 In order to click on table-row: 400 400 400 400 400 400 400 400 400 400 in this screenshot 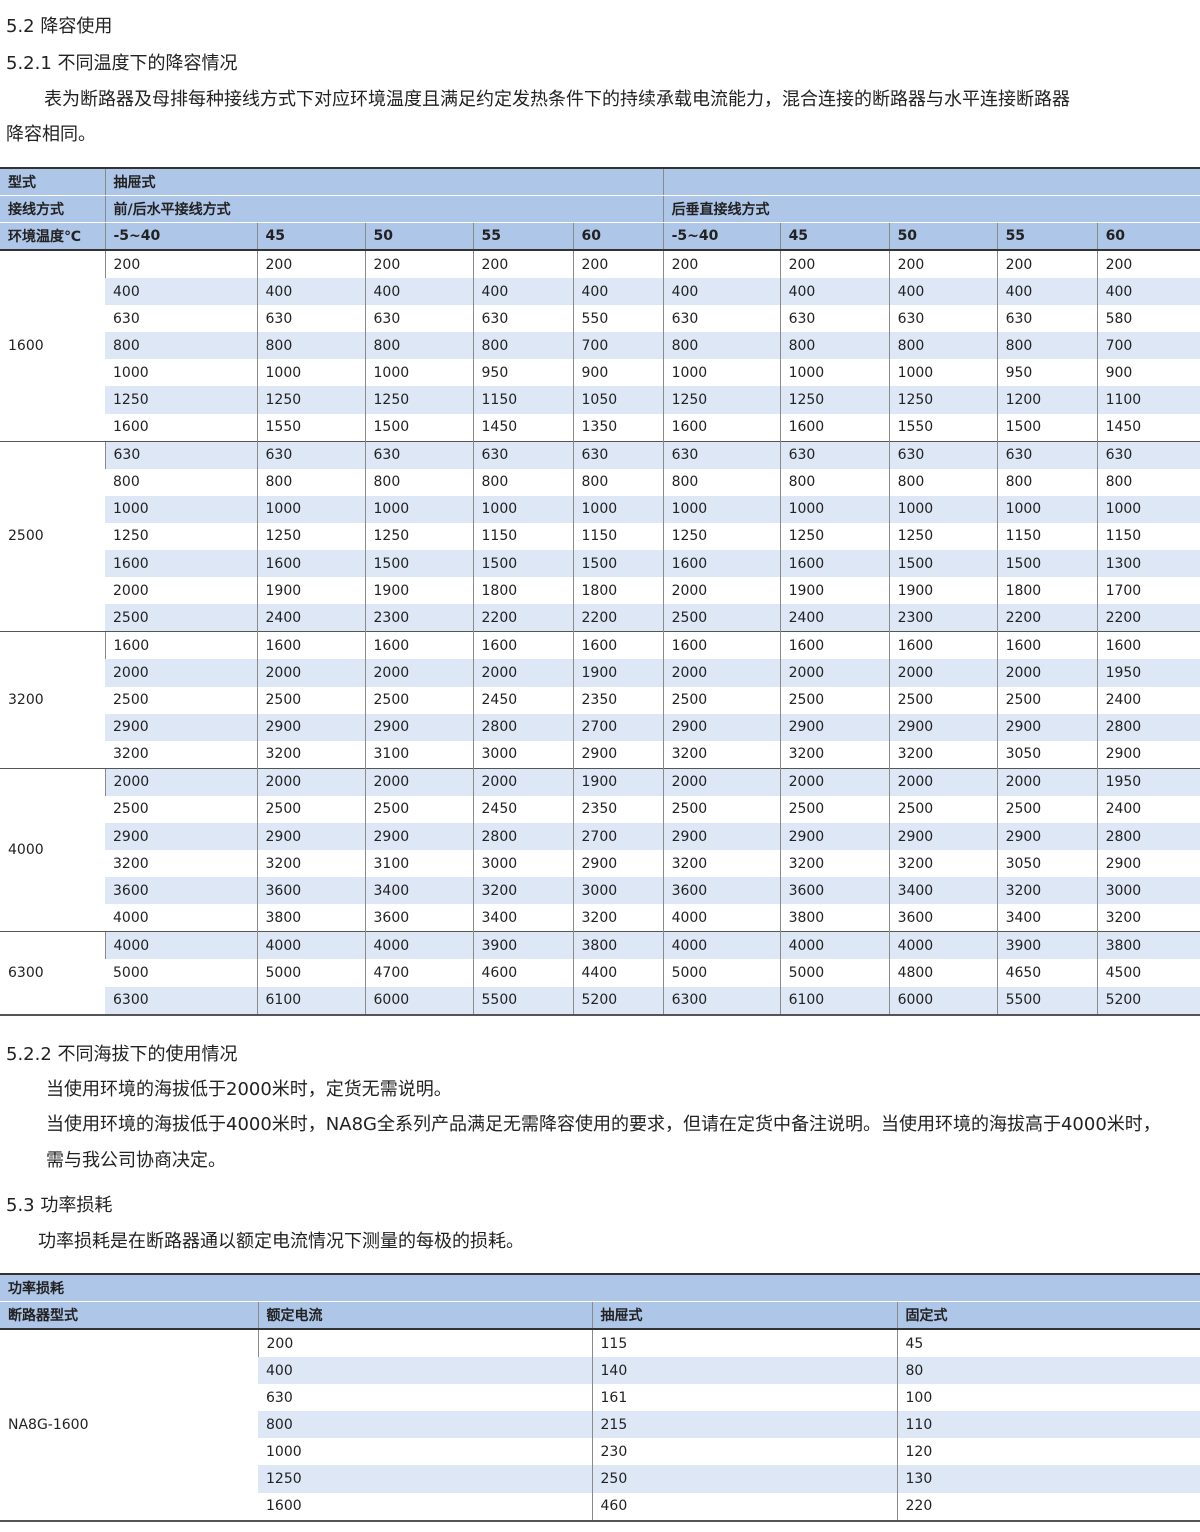, I will do `click(600, 292)`.